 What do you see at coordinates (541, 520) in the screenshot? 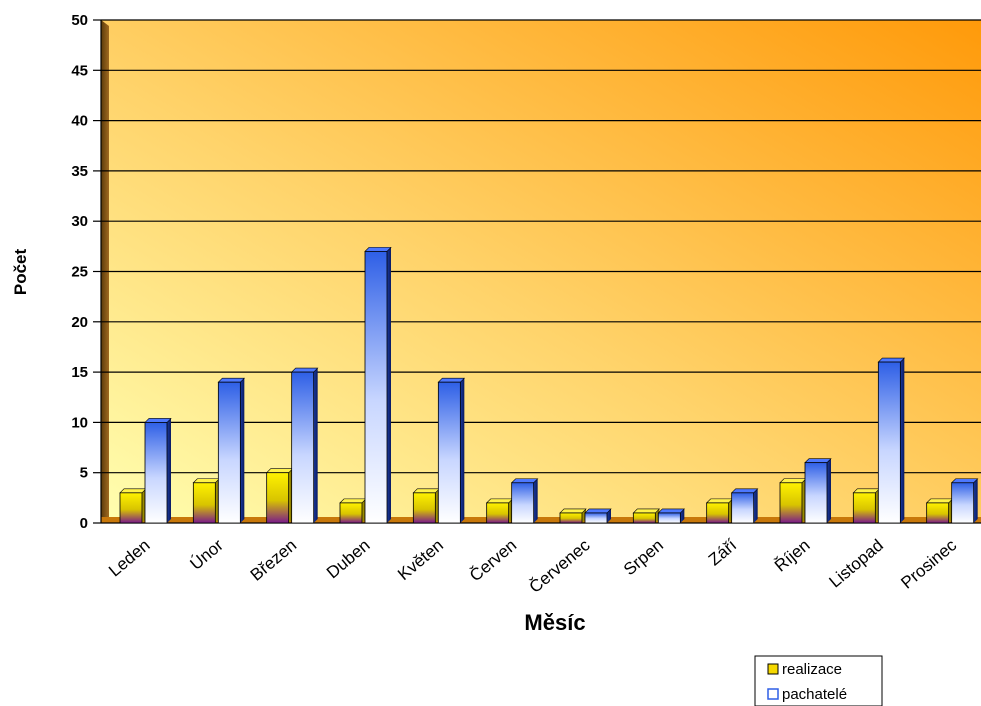
I see `plot-floor` at bounding box center [541, 520].